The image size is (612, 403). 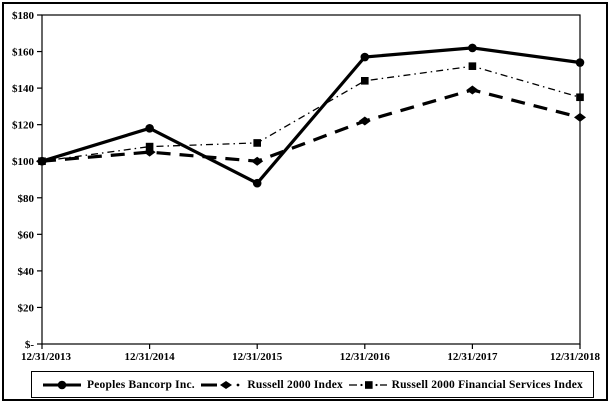 What do you see at coordinates (575, 357) in the screenshot?
I see `x-axis-label: 12/31/2018` at bounding box center [575, 357].